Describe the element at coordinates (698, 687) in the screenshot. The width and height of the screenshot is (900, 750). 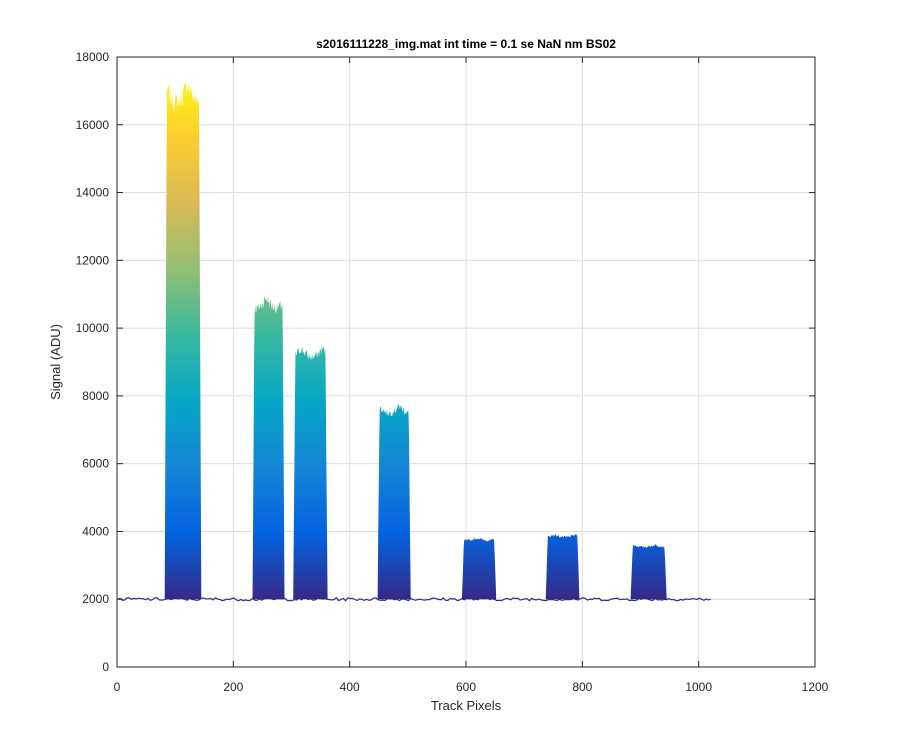
I see `x-tick-label: 1000` at that location.